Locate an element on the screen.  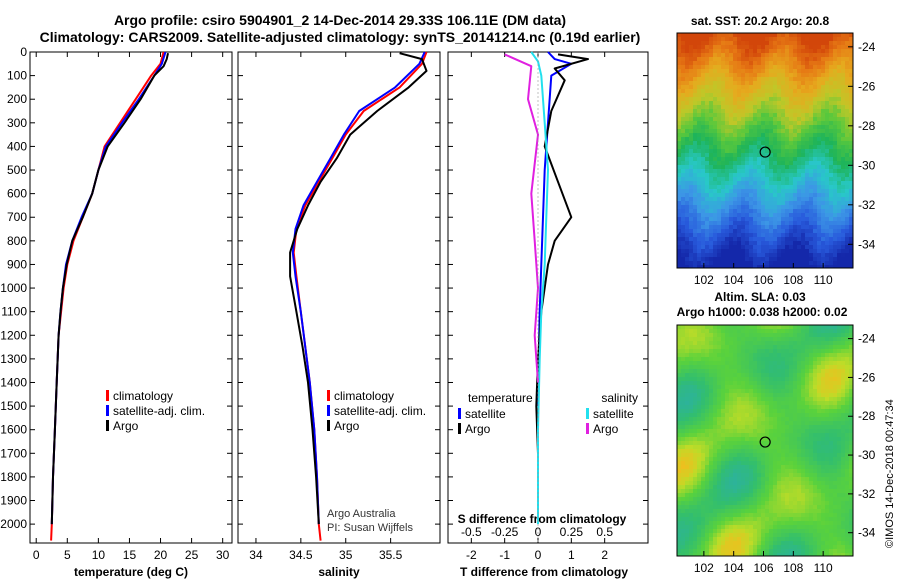
temperature-legend-label: satellite-adj. clim. is located at coordinates (159, 411).